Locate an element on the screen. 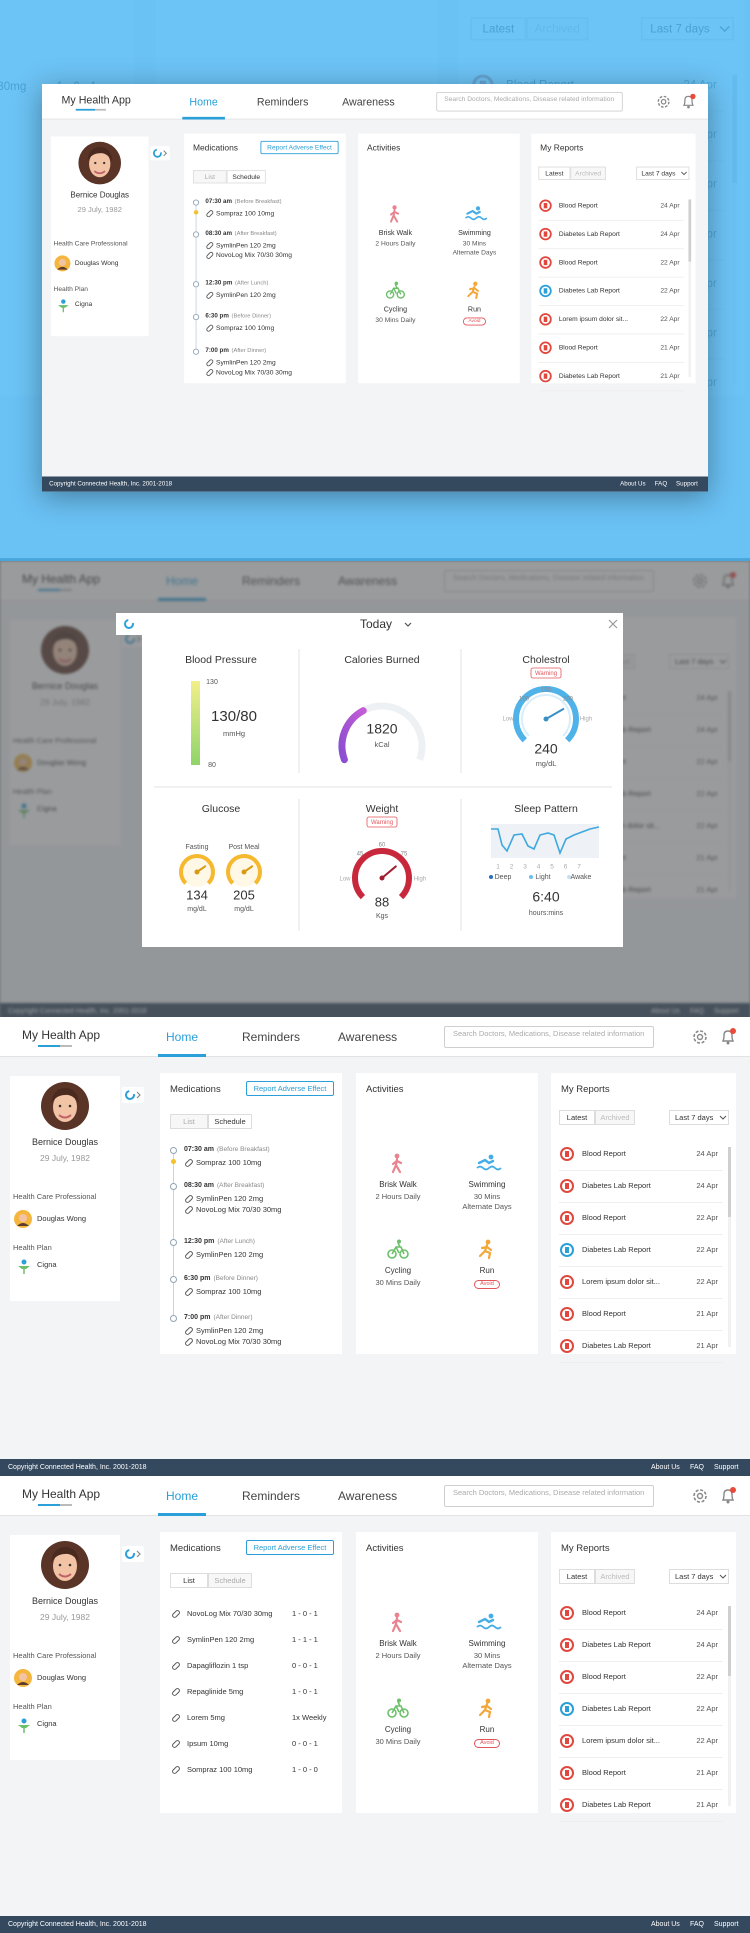 The width and height of the screenshot is (750, 1933). sleep-unit: hours:mins is located at coordinates (546, 913).